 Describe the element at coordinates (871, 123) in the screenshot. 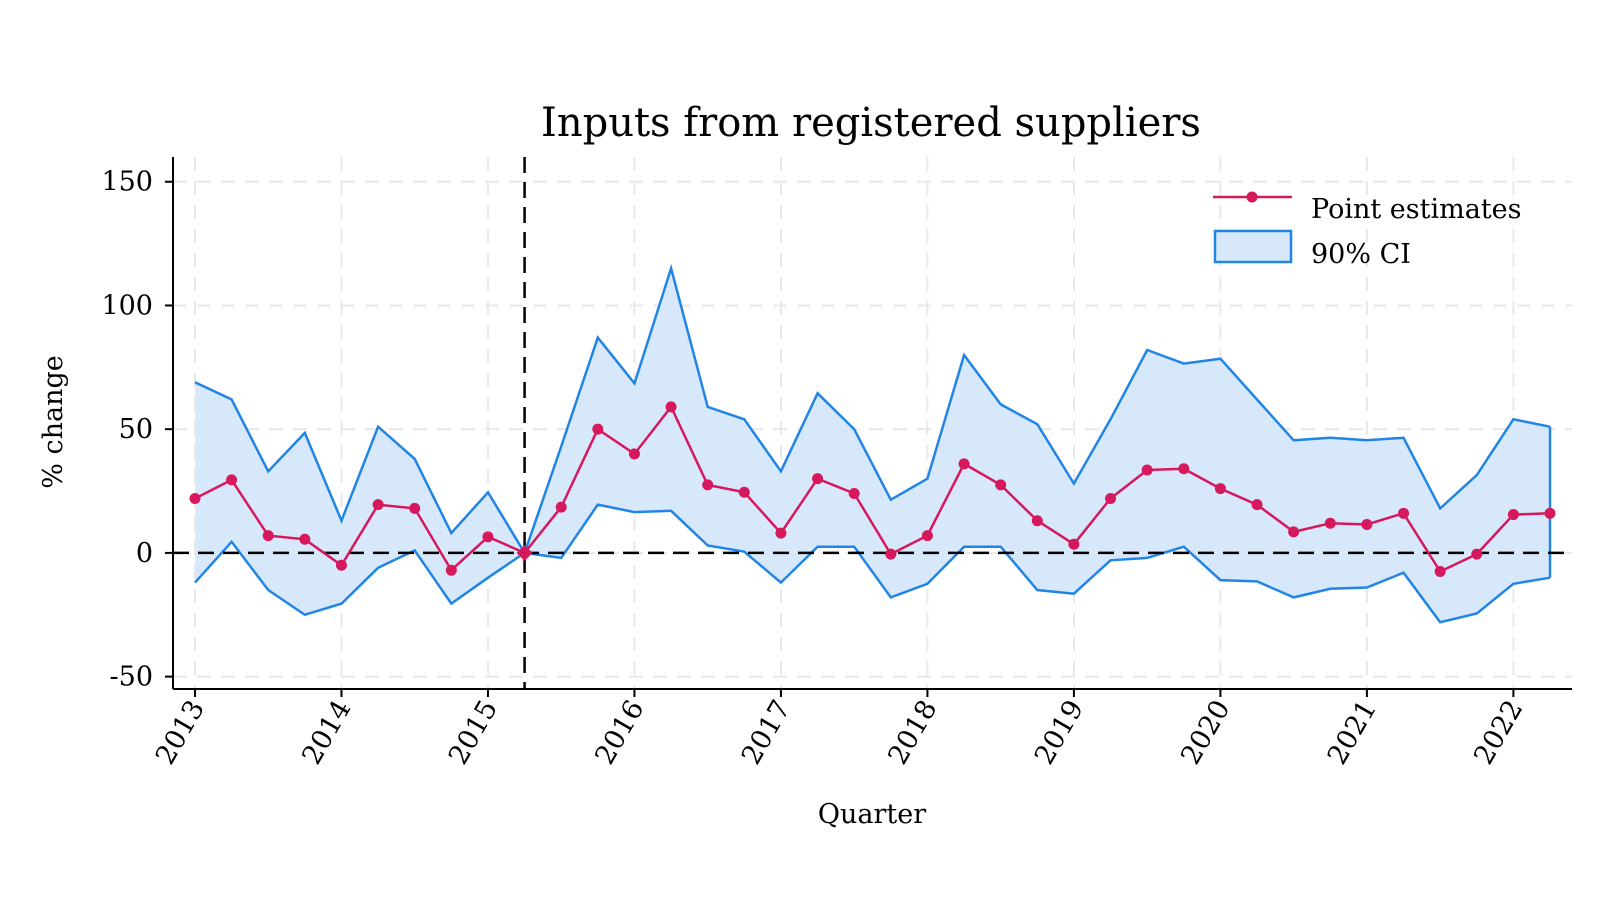

I see `chart-title: Inputs from registered suppliers` at that location.